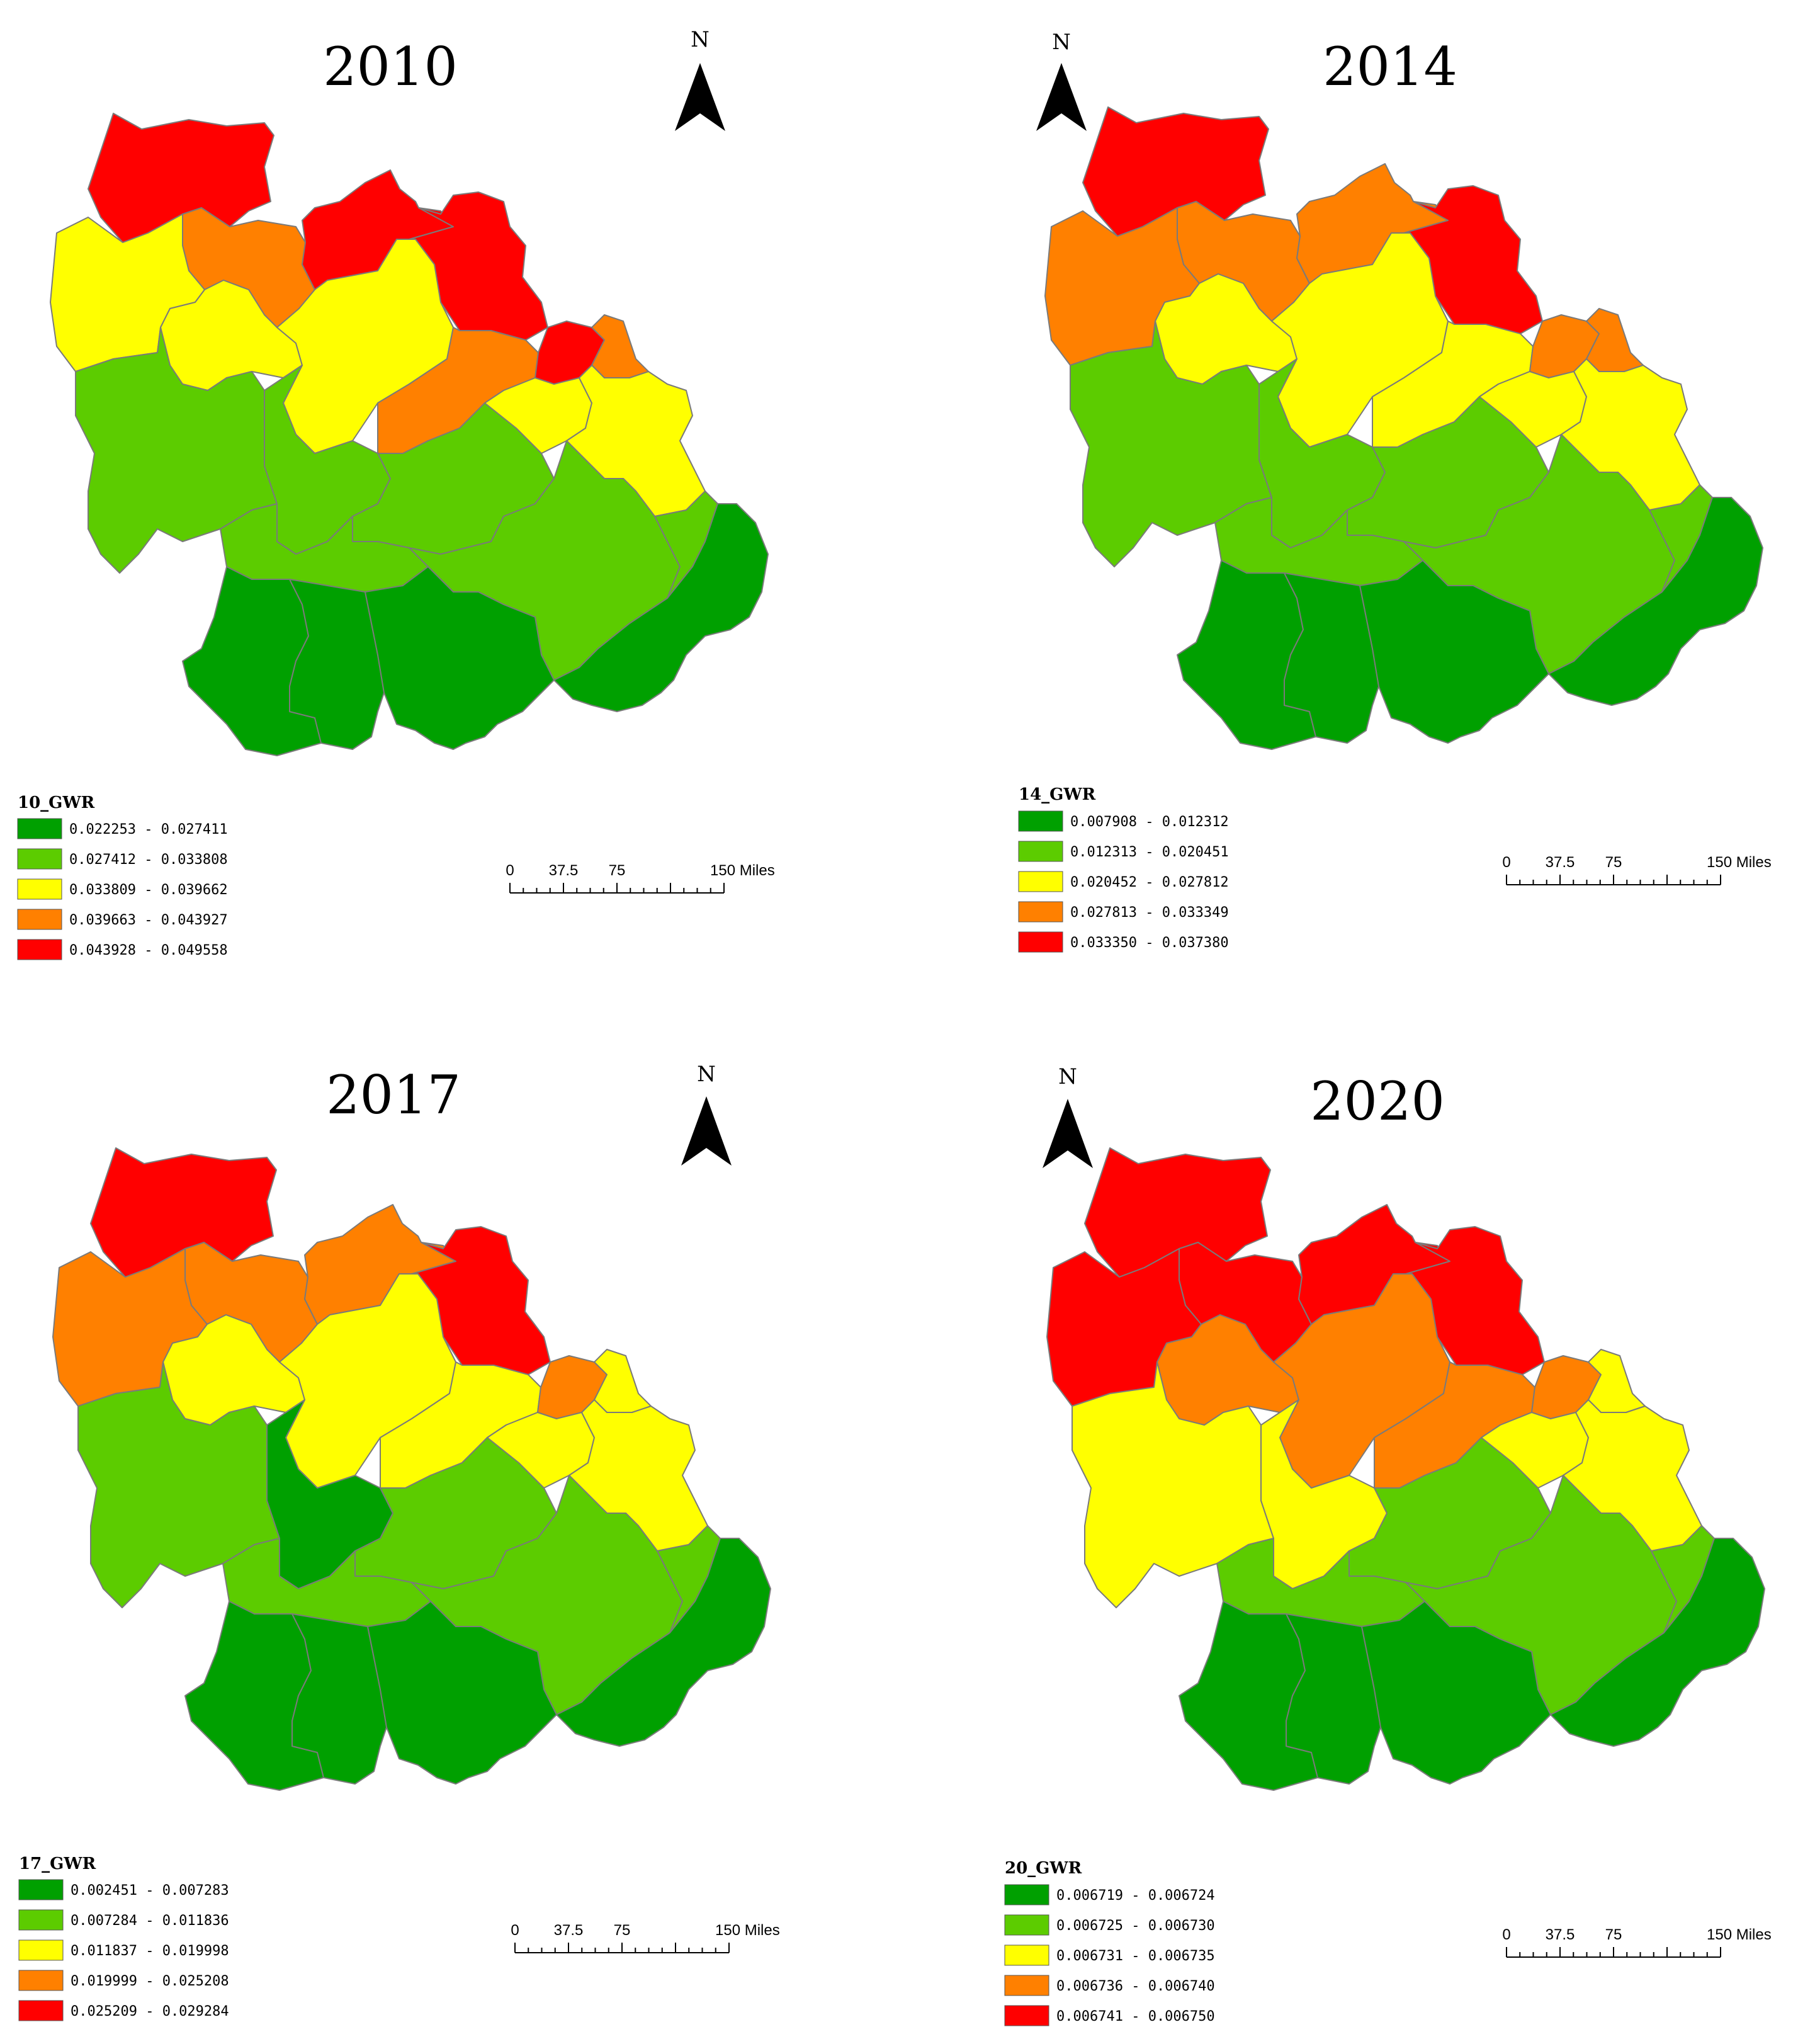  What do you see at coordinates (150, 1921) in the screenshot?
I see `legend-label: 0.007284 - 0.011836` at bounding box center [150, 1921].